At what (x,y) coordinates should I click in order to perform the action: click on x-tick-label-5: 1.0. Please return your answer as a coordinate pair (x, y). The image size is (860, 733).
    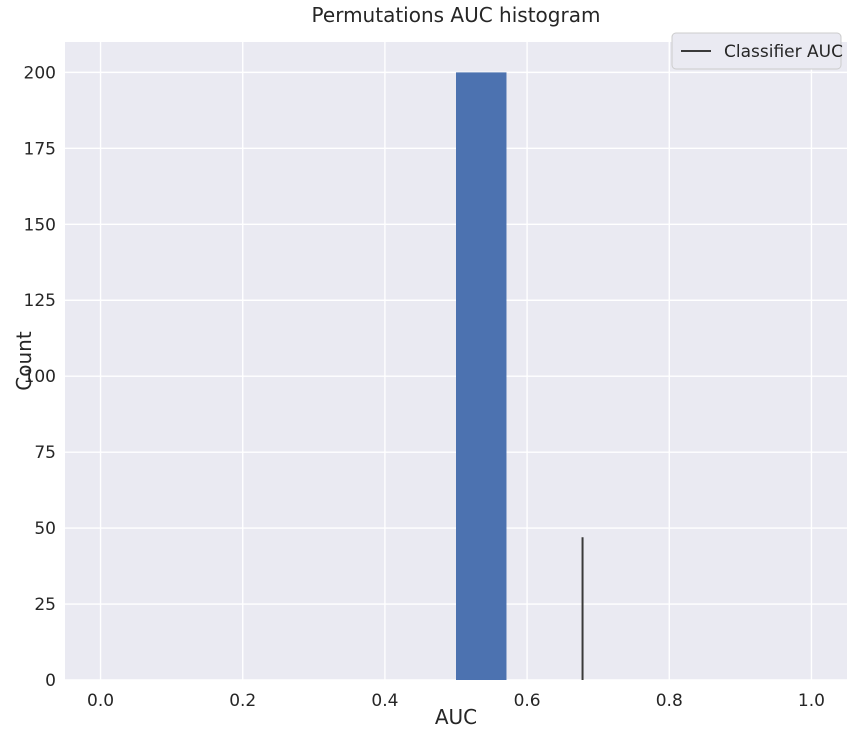
    Looking at the image, I should click on (811, 701).